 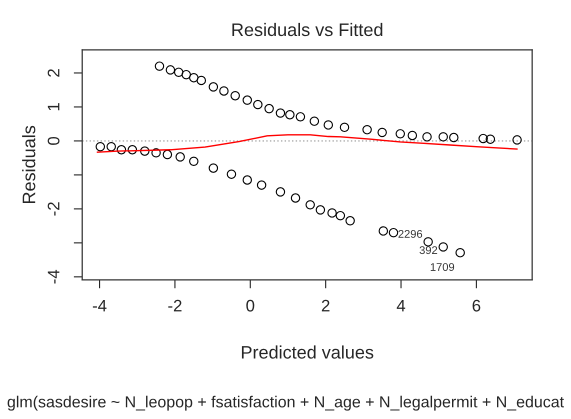 I want to click on x-axis-title: Predicted values, so click(x=308, y=352).